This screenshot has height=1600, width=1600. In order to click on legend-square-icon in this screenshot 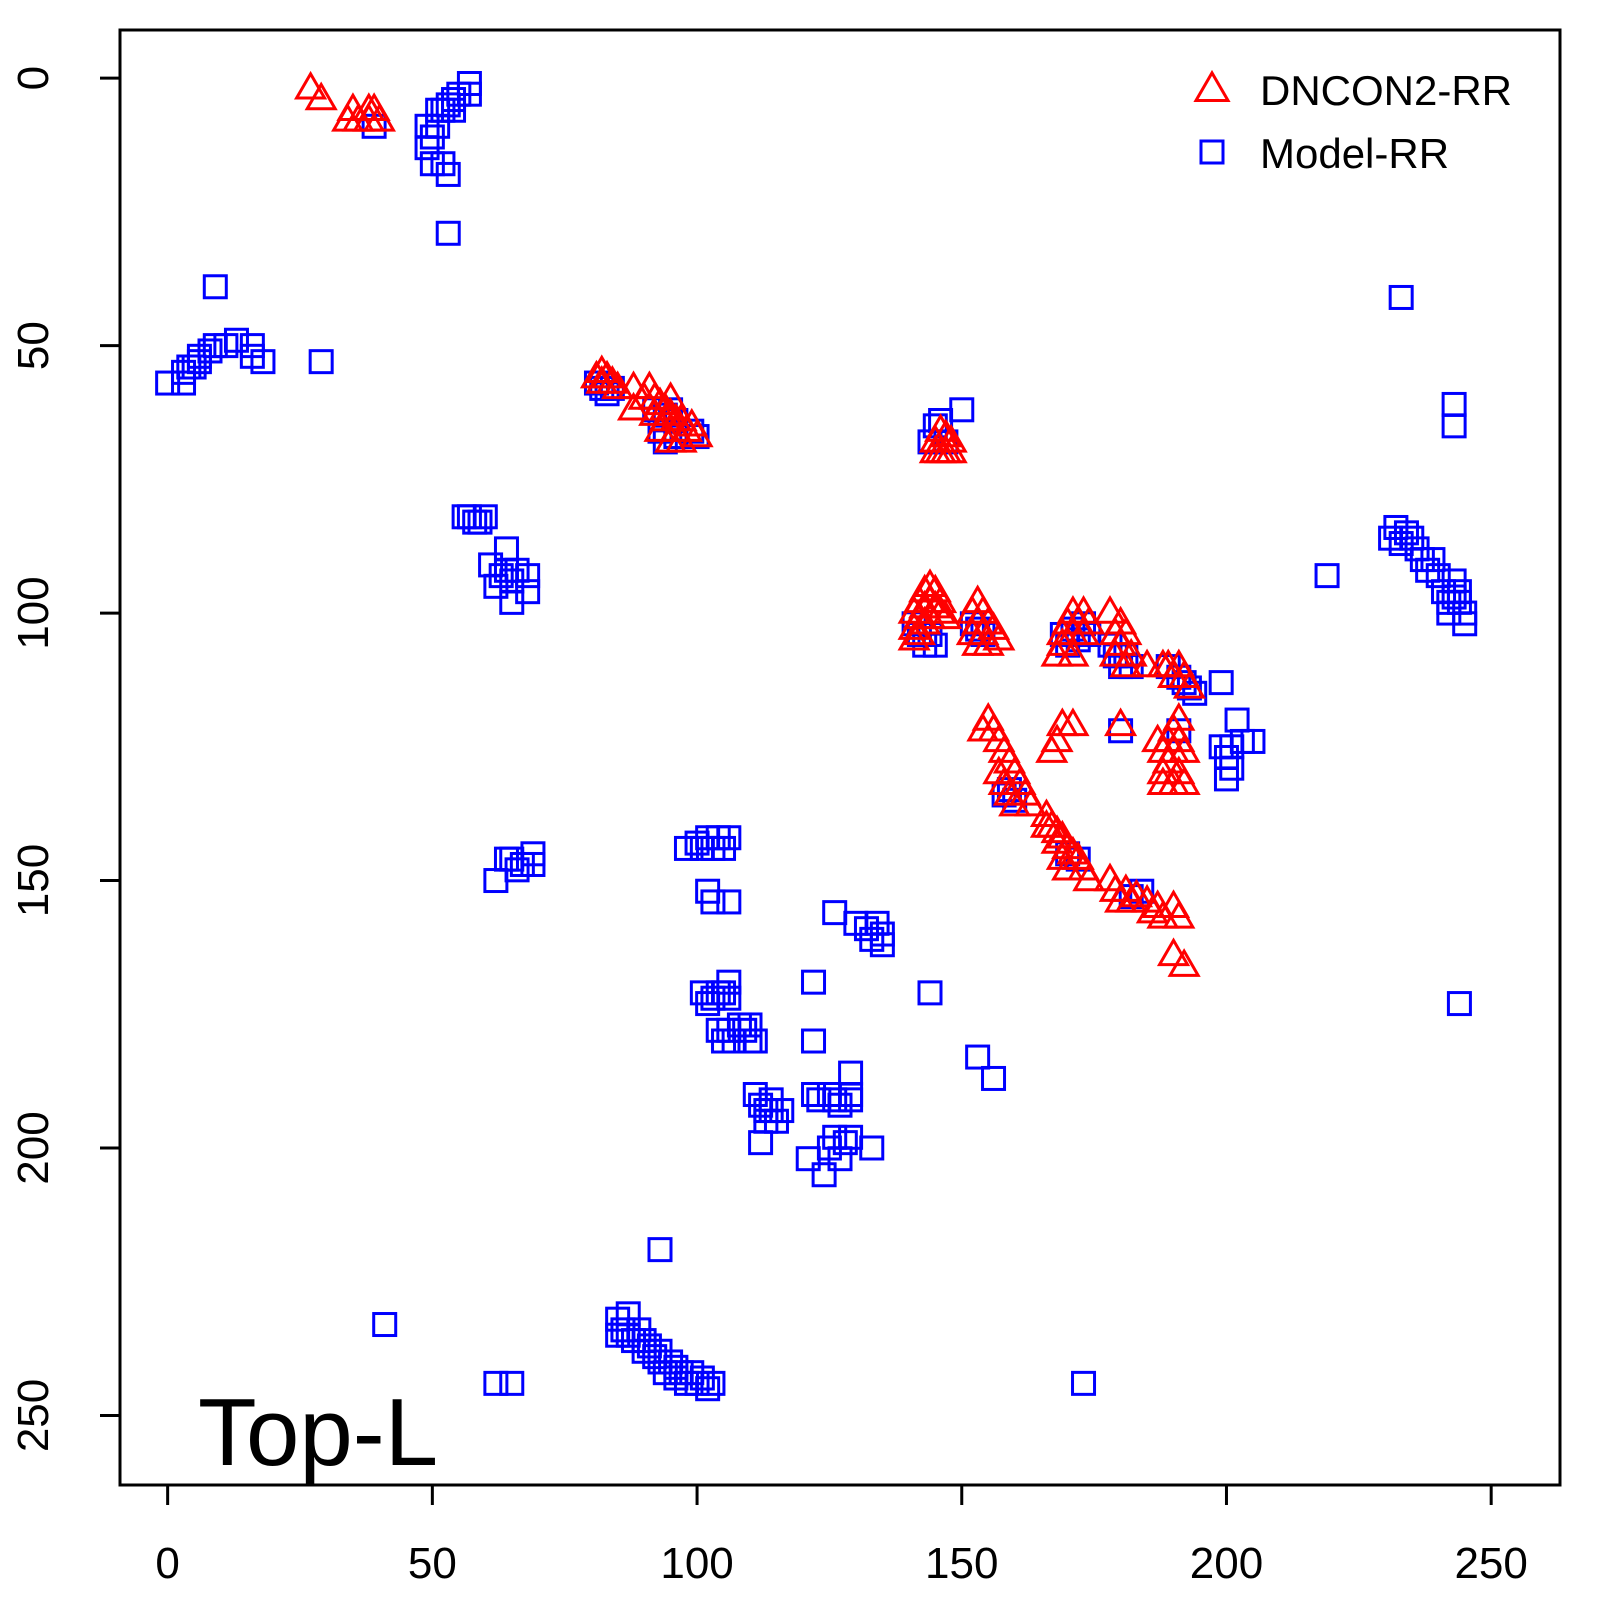, I will do `click(1212, 152)`.